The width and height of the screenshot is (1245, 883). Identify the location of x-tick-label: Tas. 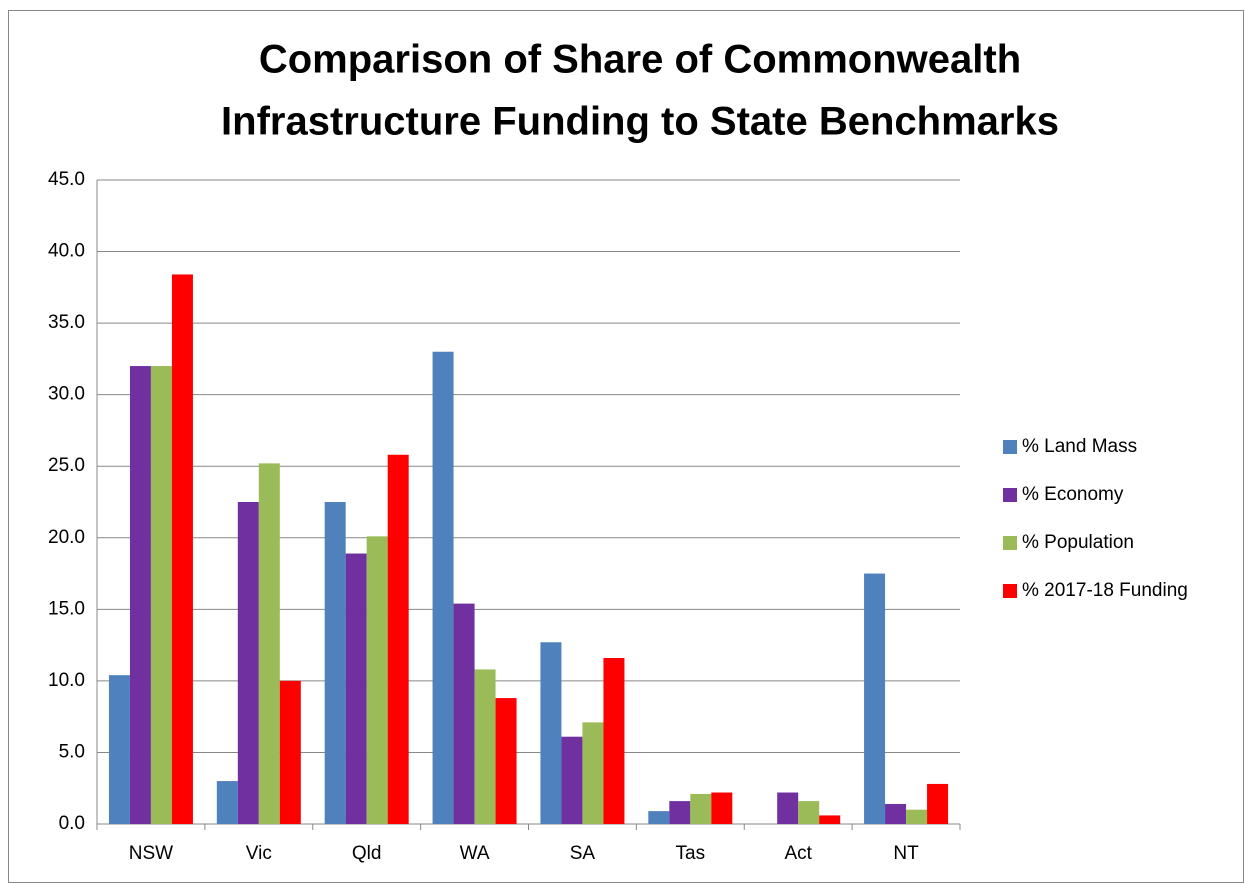
(691, 853).